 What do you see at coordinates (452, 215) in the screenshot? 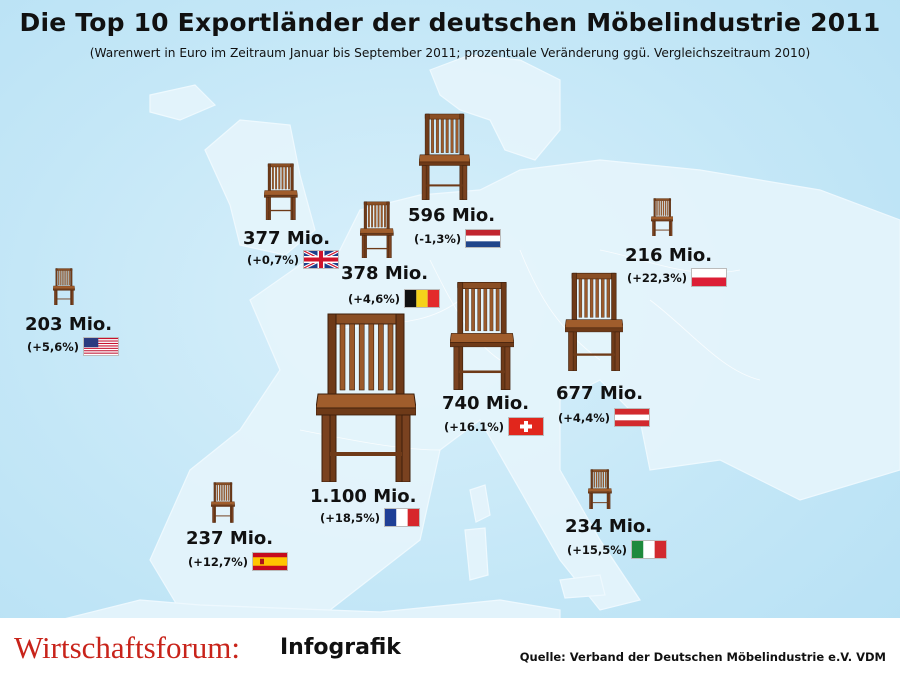
I see `value-label: 596 Mio.` at bounding box center [452, 215].